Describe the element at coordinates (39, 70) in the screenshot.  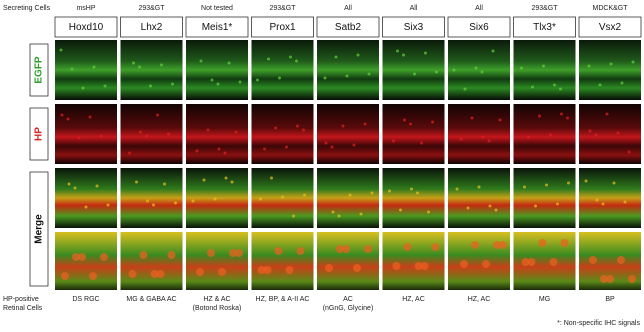
I see `row-label-box` at that location.